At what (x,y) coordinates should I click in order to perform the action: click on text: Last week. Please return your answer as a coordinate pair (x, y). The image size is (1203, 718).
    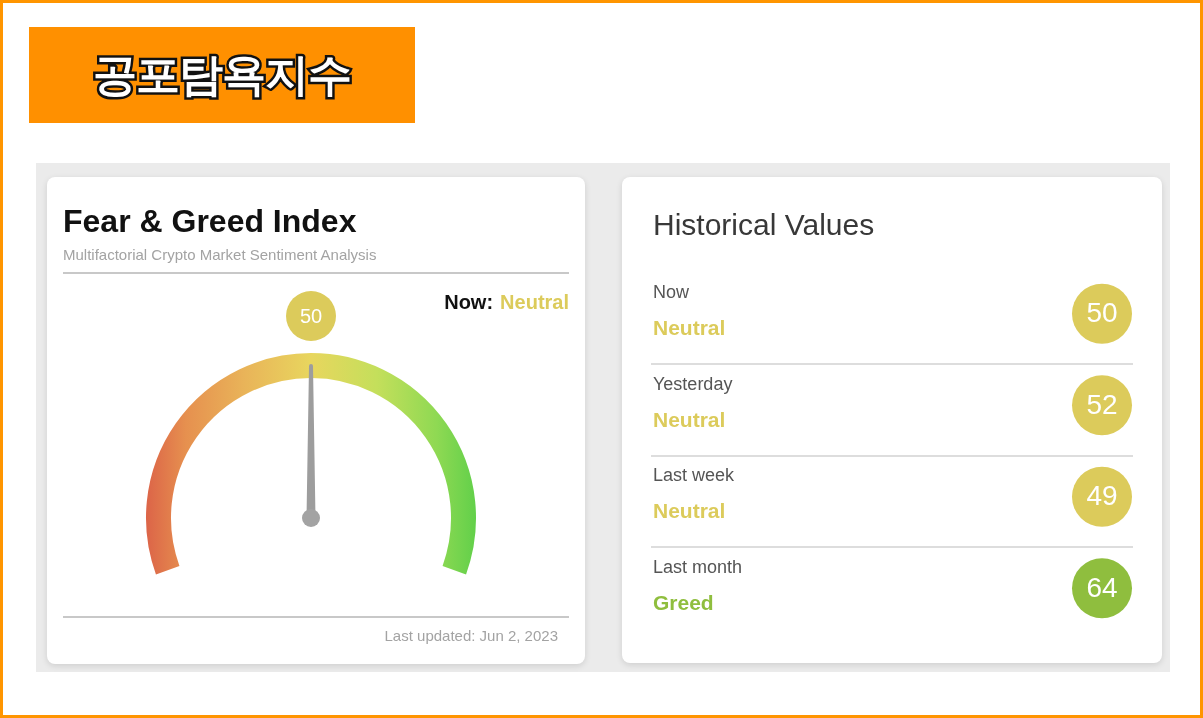
    Looking at the image, I should click on (694, 475).